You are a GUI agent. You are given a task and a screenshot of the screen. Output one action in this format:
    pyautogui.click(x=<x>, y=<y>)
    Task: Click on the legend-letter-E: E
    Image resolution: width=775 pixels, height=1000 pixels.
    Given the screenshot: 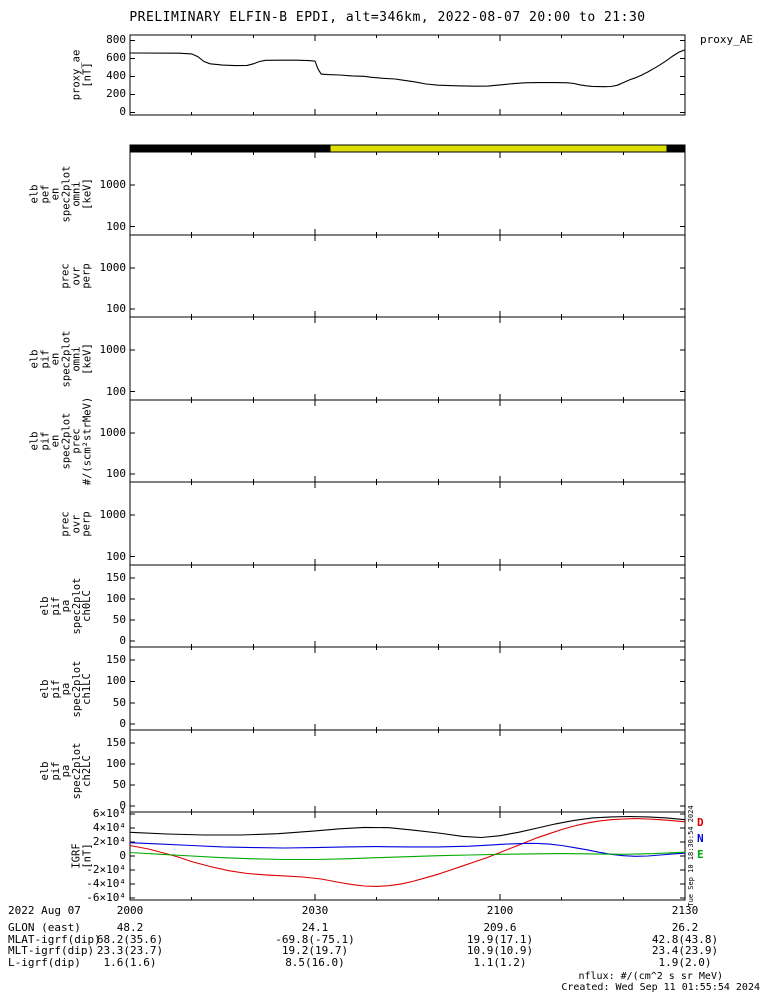 What is the action you would take?
    pyautogui.click(x=700, y=854)
    